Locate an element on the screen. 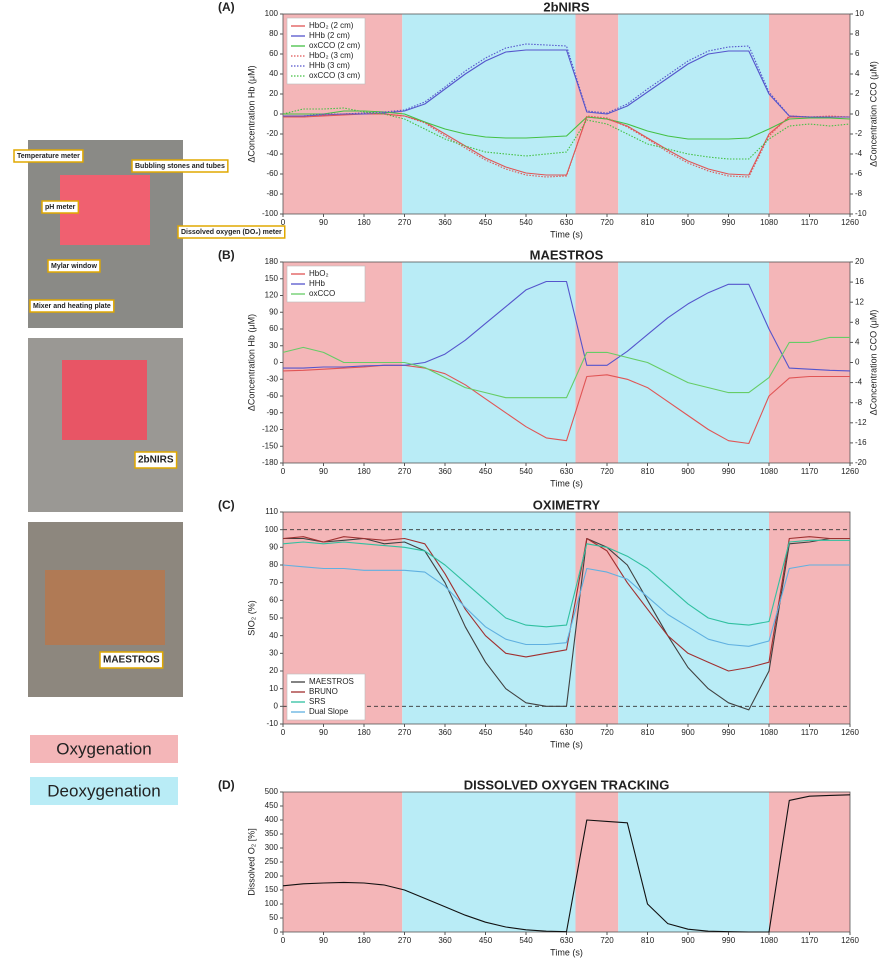 The height and width of the screenshot is (965, 883). panel-label: (B) is located at coordinates (226, 255).